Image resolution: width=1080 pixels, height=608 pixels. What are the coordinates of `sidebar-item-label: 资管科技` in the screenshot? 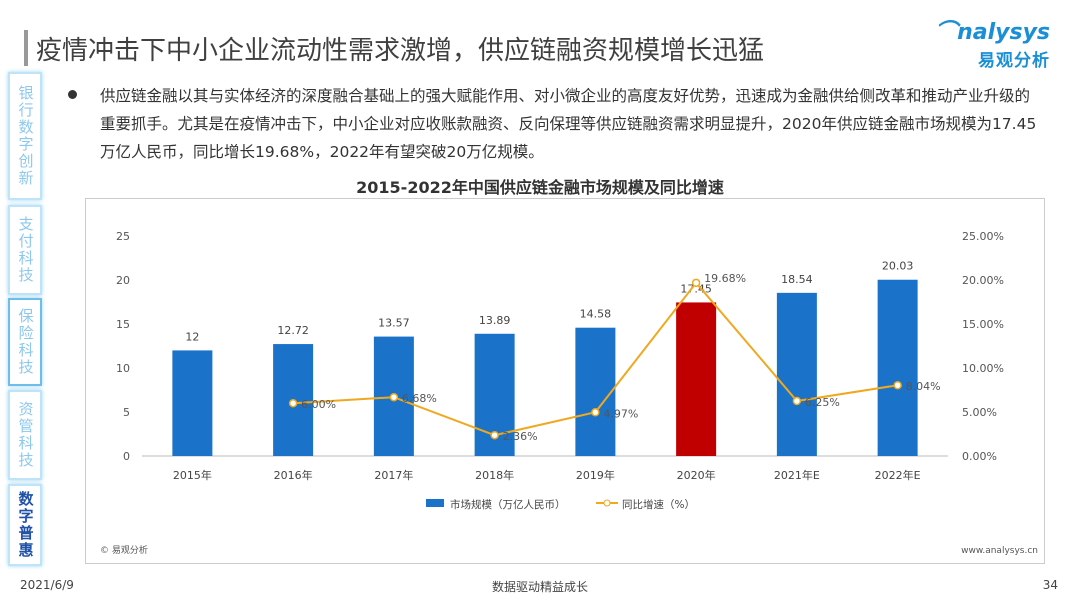 It's located at (25, 435).